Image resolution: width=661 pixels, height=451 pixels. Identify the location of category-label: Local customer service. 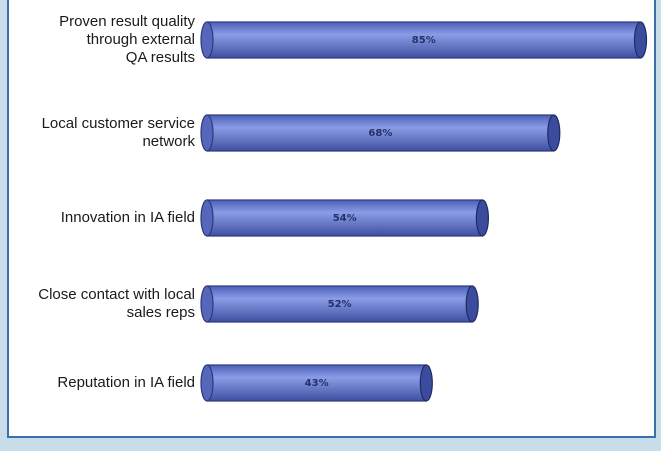
(118, 123).